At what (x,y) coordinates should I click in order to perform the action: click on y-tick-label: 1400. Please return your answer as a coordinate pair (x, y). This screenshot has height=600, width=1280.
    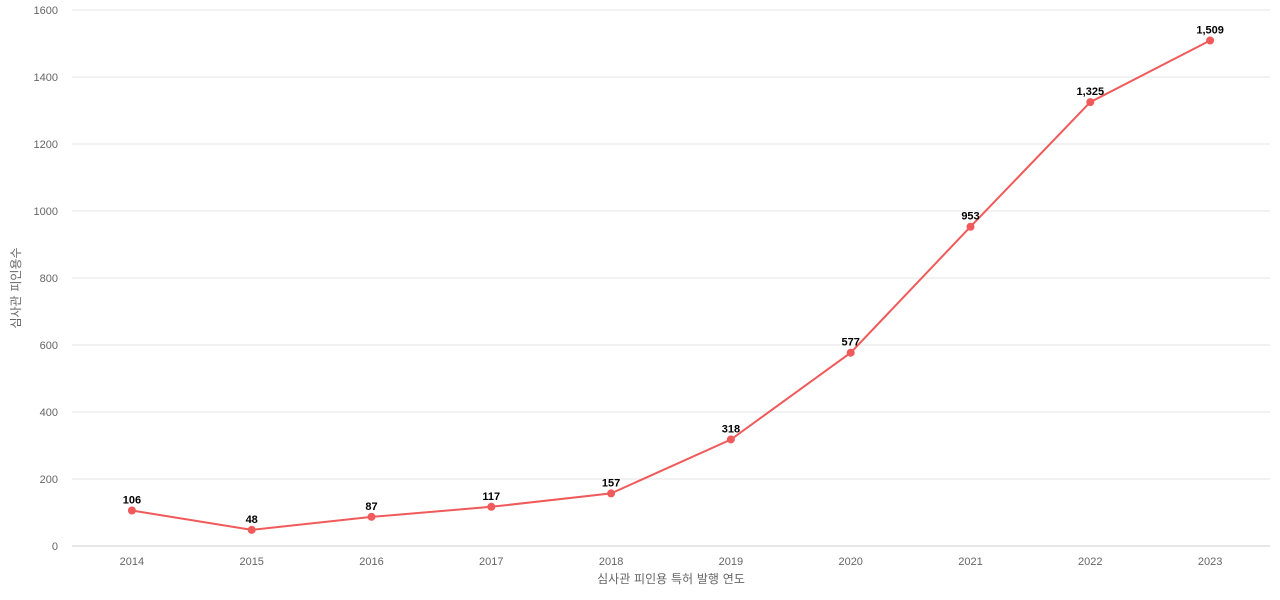
    Looking at the image, I should click on (46, 78).